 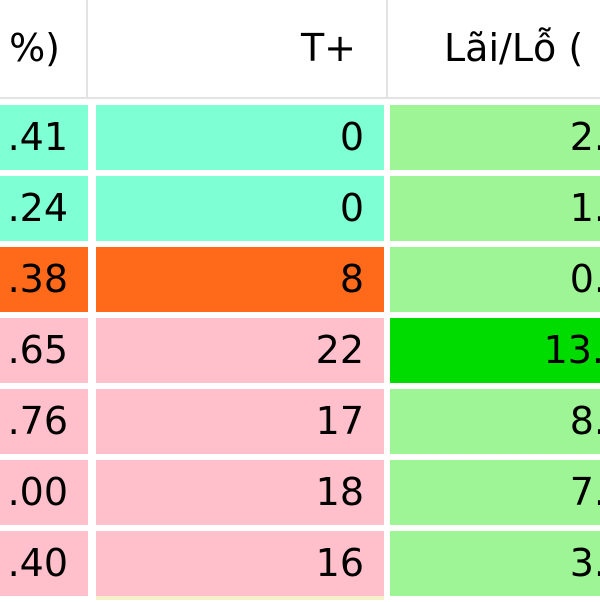 I want to click on table-row: .240 1., so click(x=300, y=211).